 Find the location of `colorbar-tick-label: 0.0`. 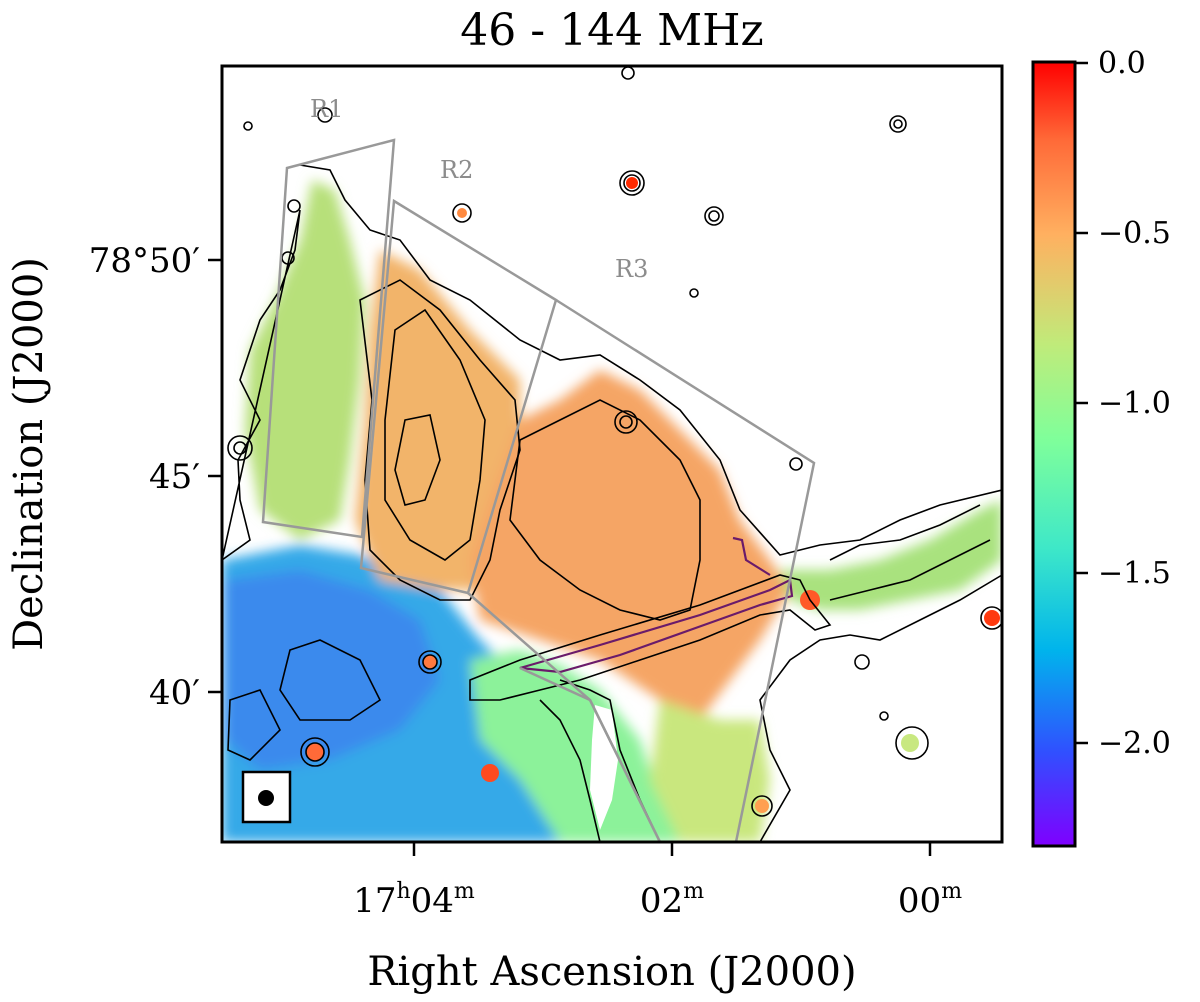

colorbar-tick-label: 0.0 is located at coordinates (1122, 63).